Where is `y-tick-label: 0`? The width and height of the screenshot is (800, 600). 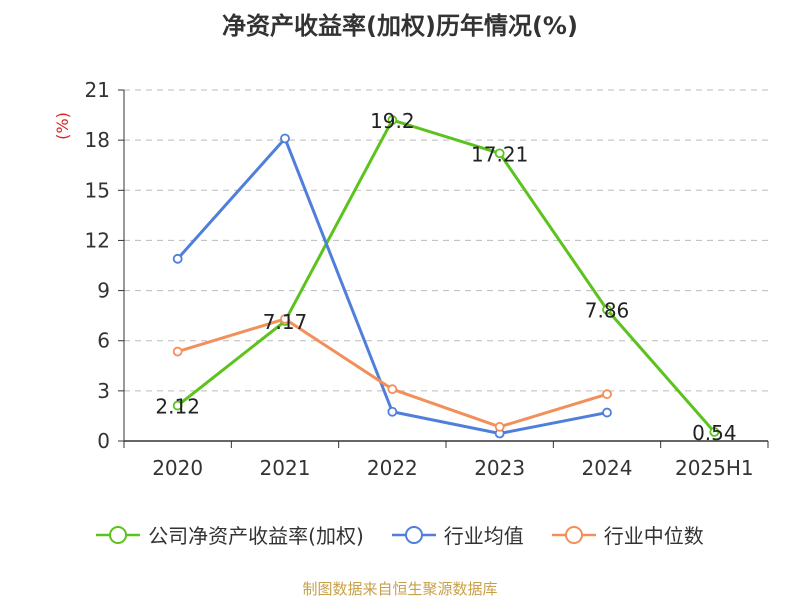
y-tick-label: 0 is located at coordinates (103, 441).